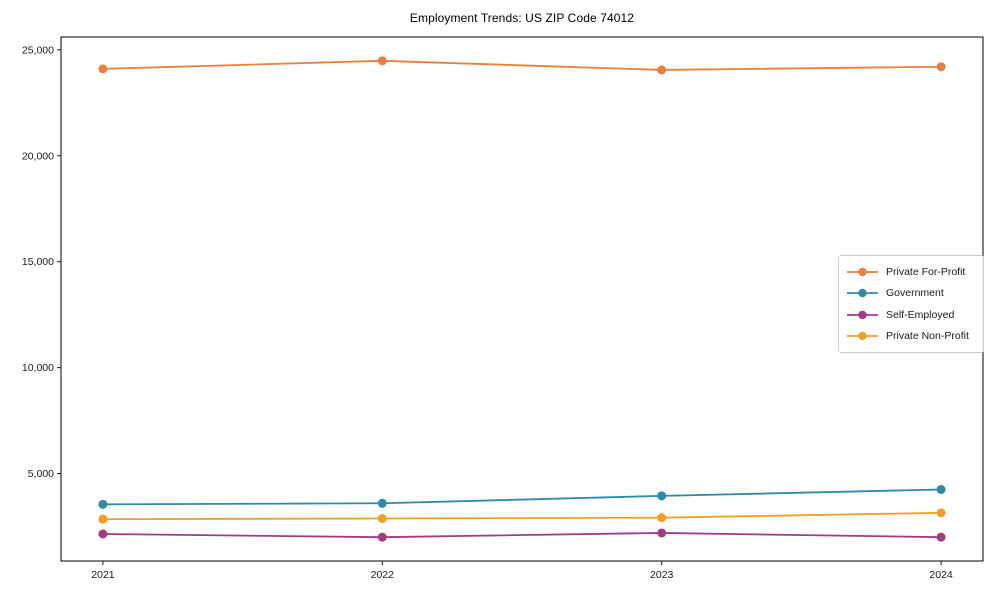 This screenshot has width=1000, height=600. What do you see at coordinates (103, 504) in the screenshot?
I see `data-point-government-2021` at bounding box center [103, 504].